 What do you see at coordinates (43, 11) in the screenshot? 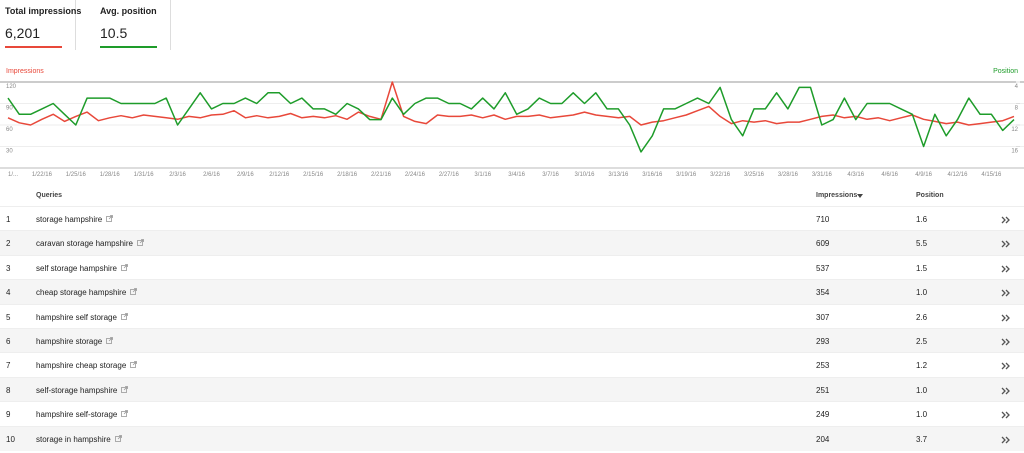
I see `metric-label: Total impressions` at bounding box center [43, 11].